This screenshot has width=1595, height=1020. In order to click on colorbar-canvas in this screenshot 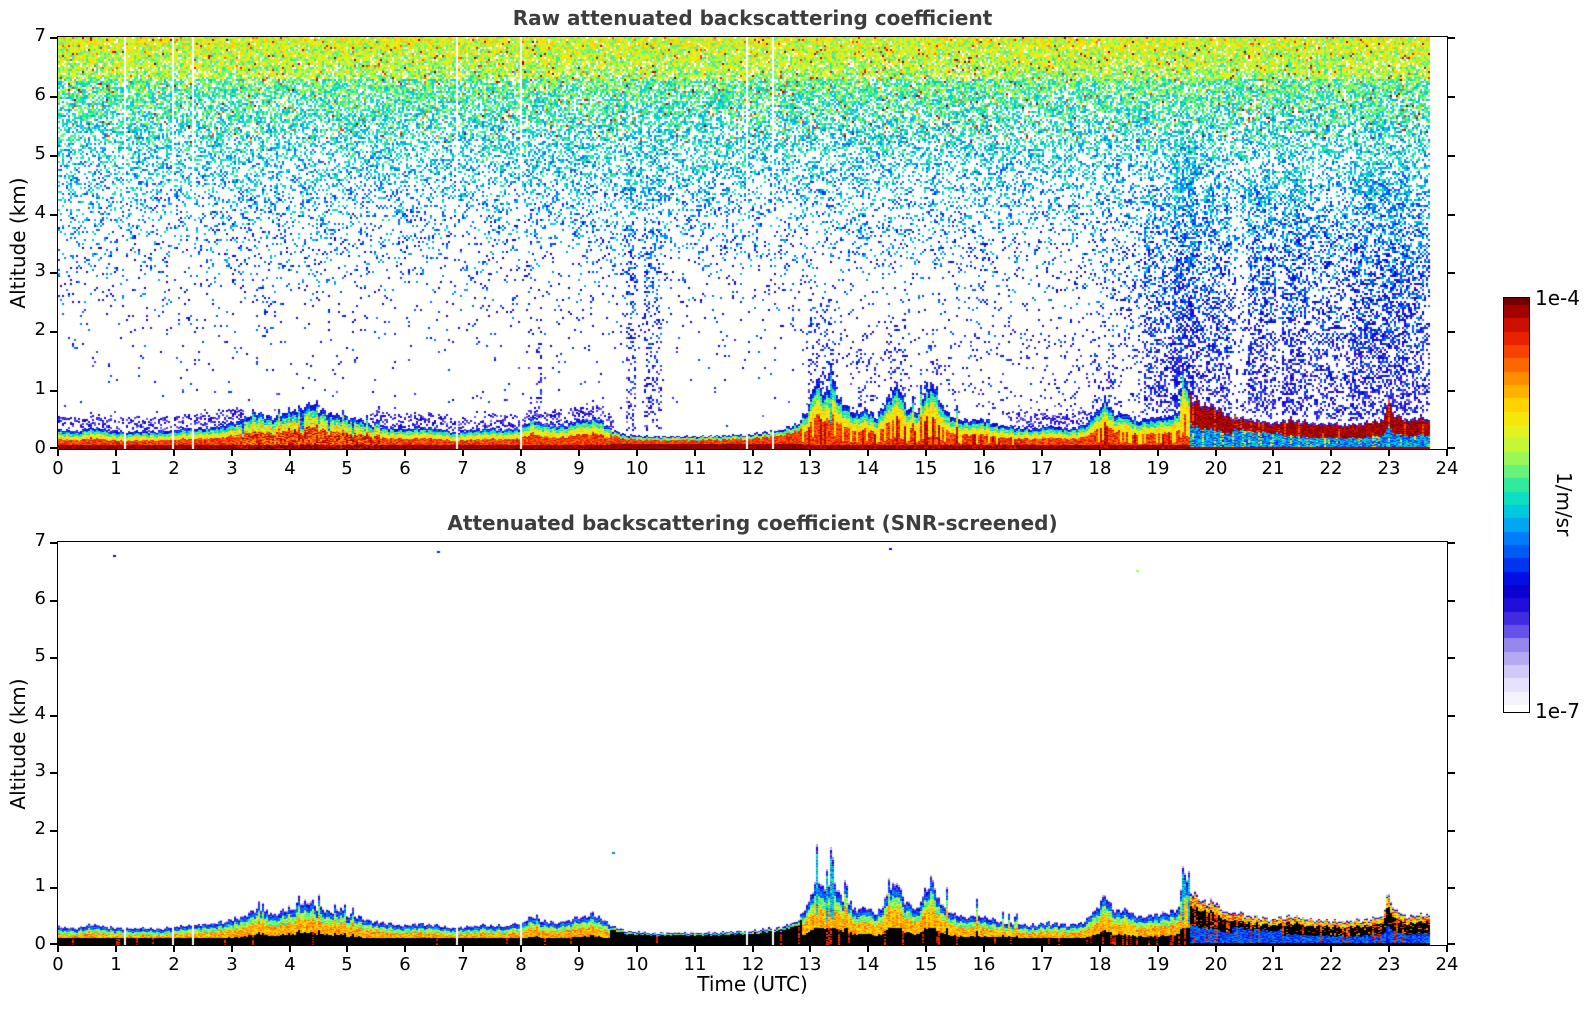, I will do `click(1516, 505)`.